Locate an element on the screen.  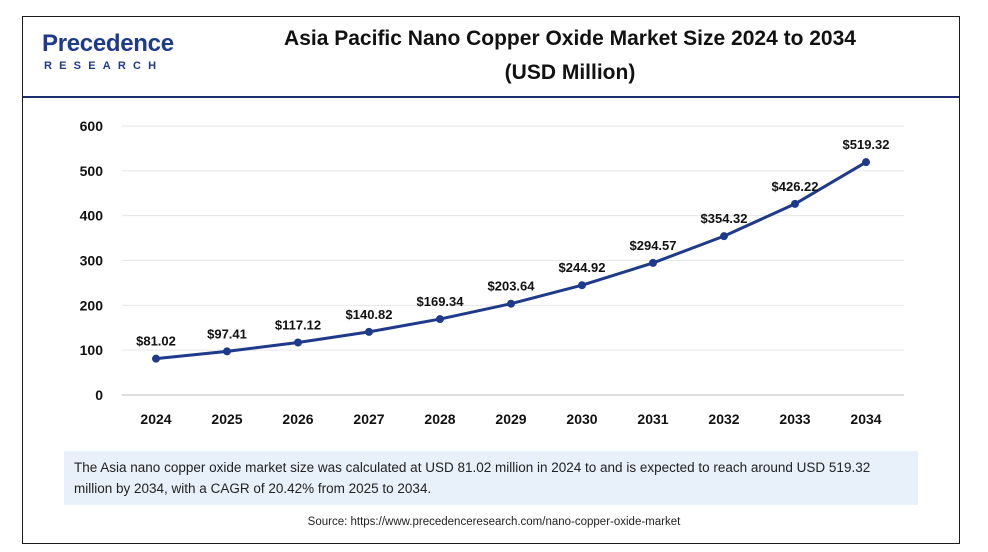
data-label: $294.57 is located at coordinates (653, 245).